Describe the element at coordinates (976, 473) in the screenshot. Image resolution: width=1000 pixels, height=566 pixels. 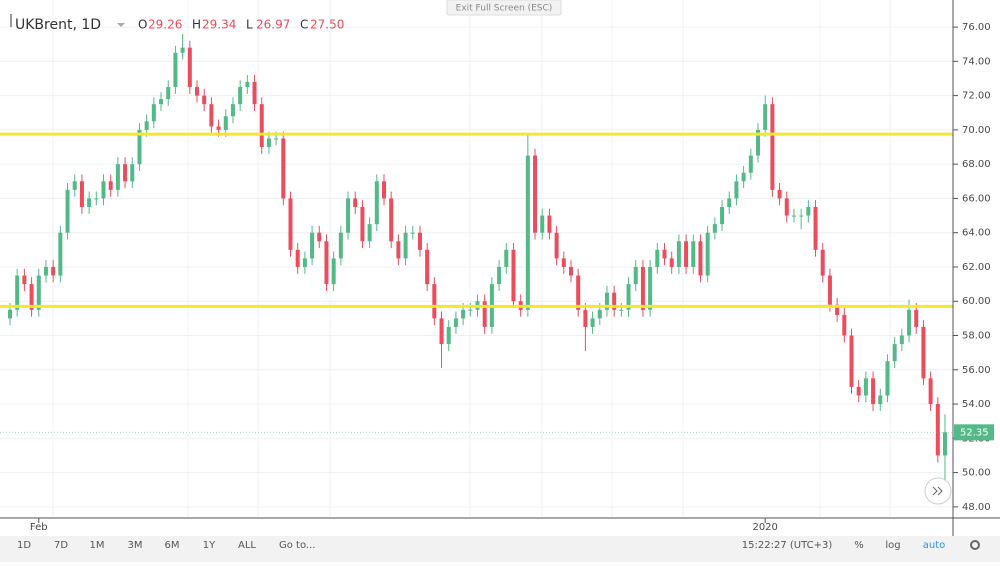
I see `y-tick-label: 50.00` at that location.